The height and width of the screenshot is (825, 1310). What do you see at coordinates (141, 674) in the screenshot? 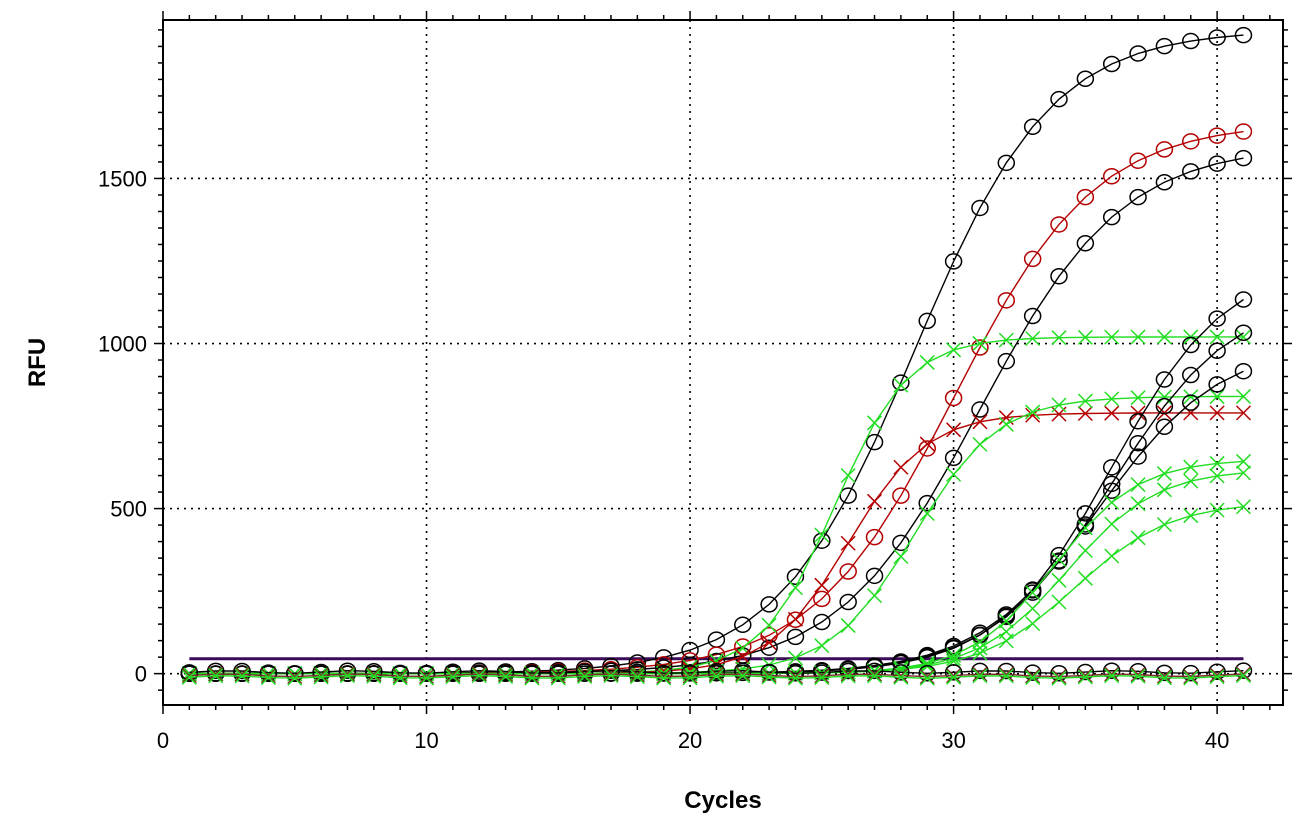
I see `y-tick-label: 0` at bounding box center [141, 674].